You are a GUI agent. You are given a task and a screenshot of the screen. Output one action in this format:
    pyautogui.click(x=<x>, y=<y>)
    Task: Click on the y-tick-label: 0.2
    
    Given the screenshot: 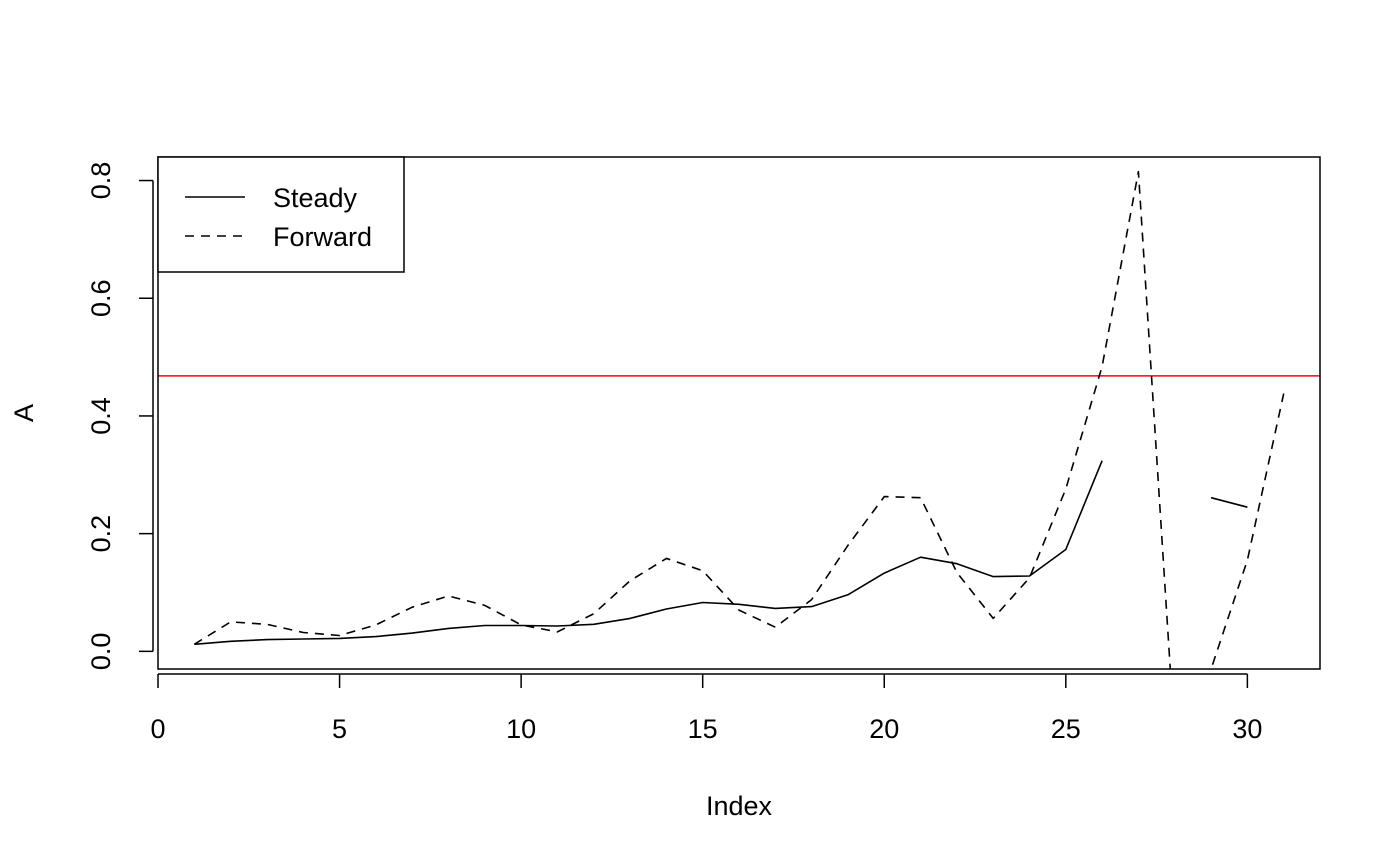 What is the action you would take?
    pyautogui.click(x=101, y=534)
    